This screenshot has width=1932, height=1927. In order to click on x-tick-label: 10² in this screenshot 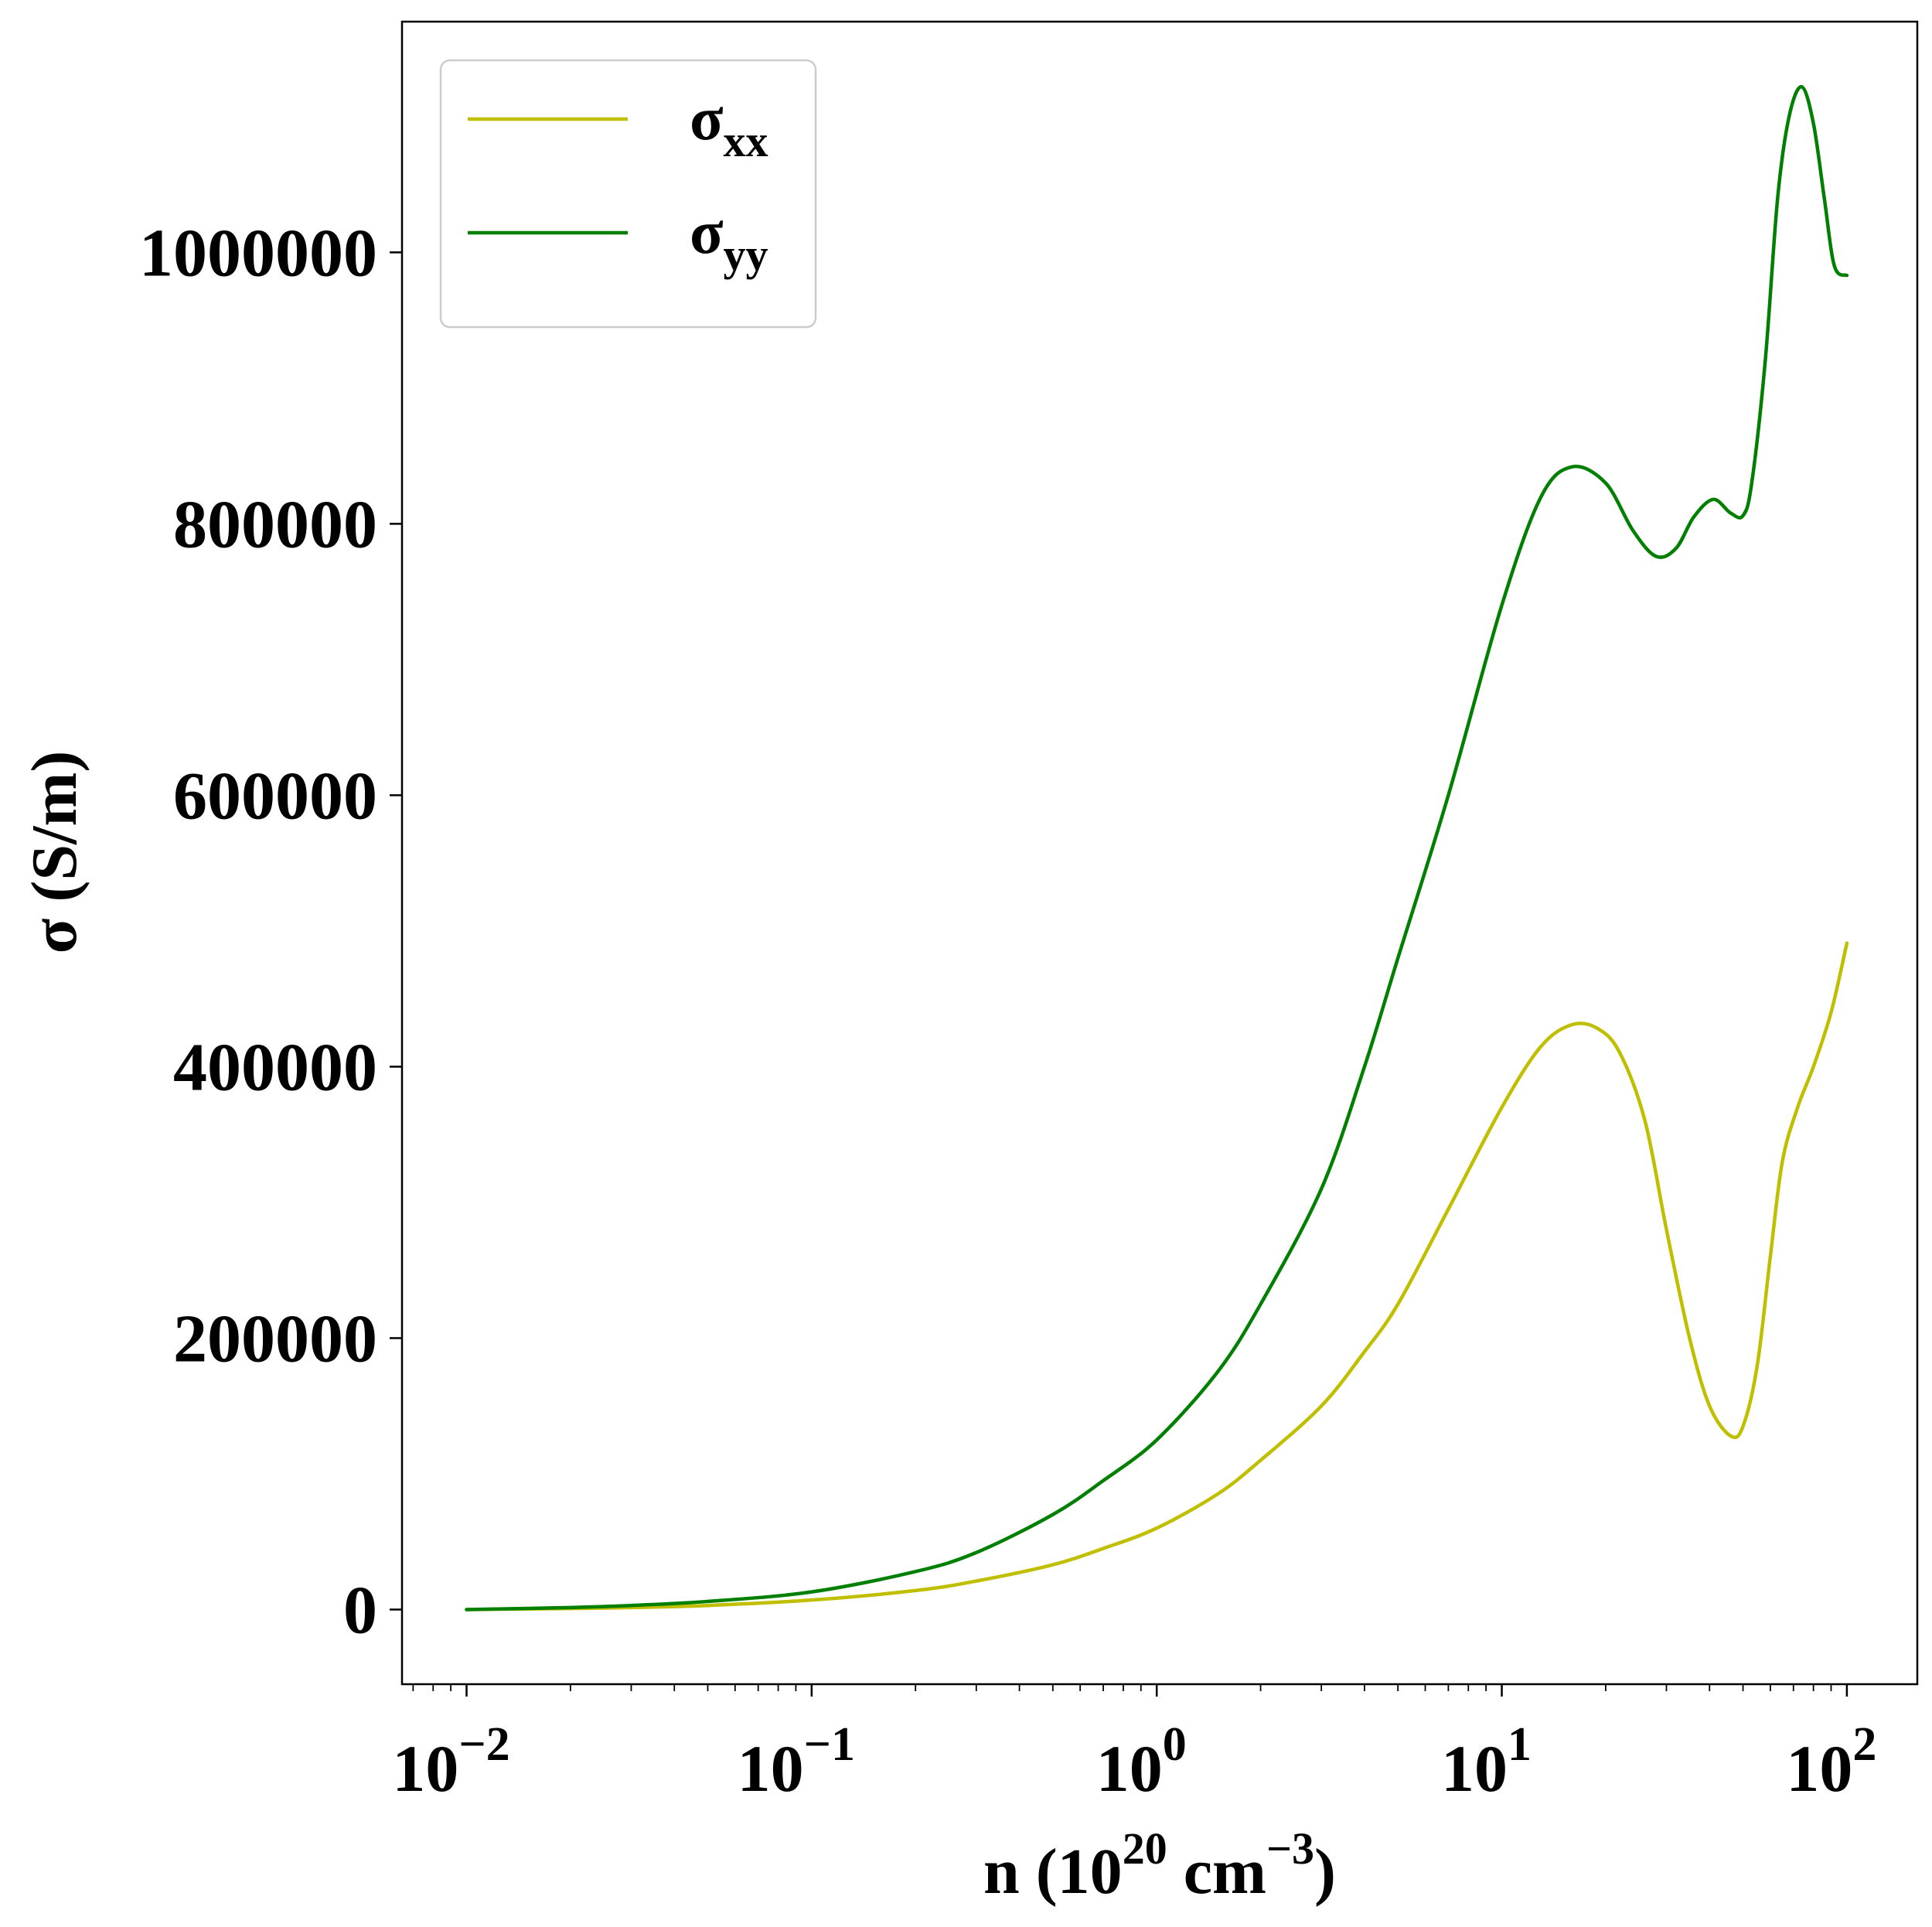, I will do `click(1831, 1762)`.